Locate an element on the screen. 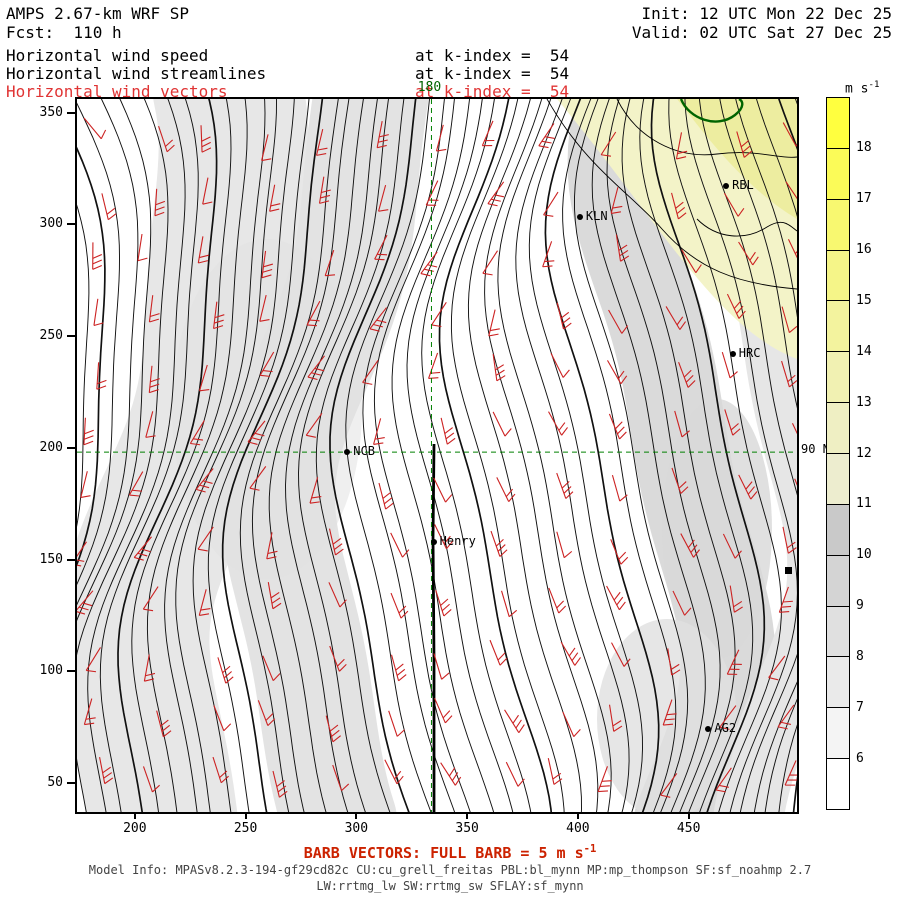 The height and width of the screenshot is (900, 900). barb-vector-legend: BARB VECTORS: FULL BARB = 5 m s-1 is located at coordinates (450, 852).